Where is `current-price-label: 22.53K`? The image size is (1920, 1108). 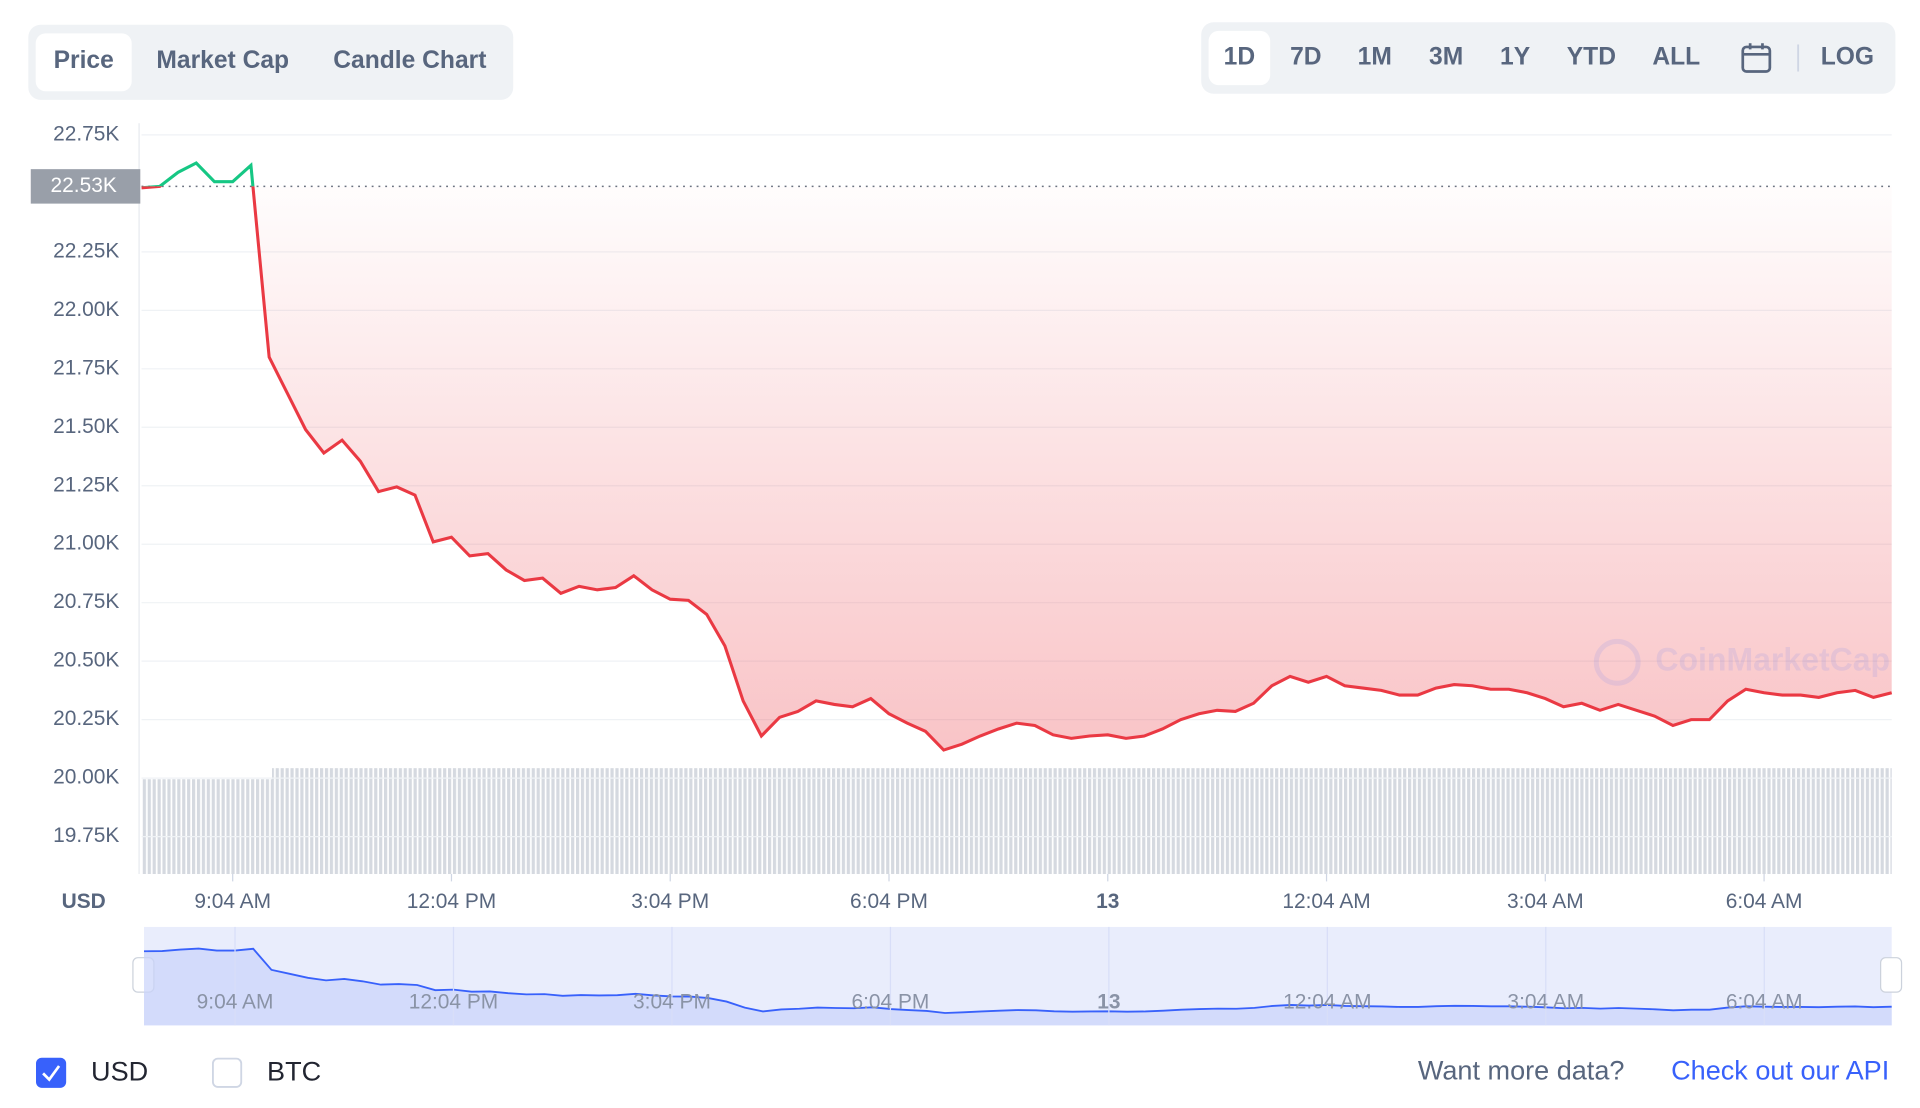
current-price-label: 22.53K is located at coordinates (84, 185).